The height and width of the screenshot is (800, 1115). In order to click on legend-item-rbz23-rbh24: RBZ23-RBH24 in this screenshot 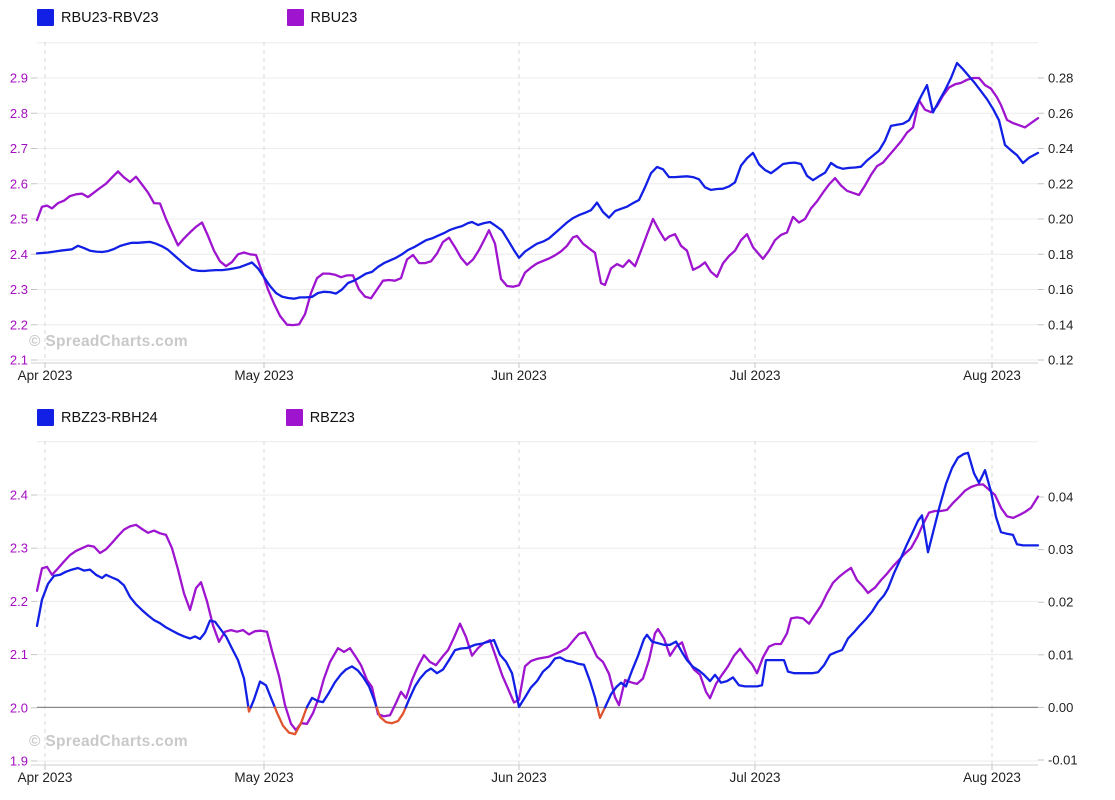, I will do `click(97, 417)`.